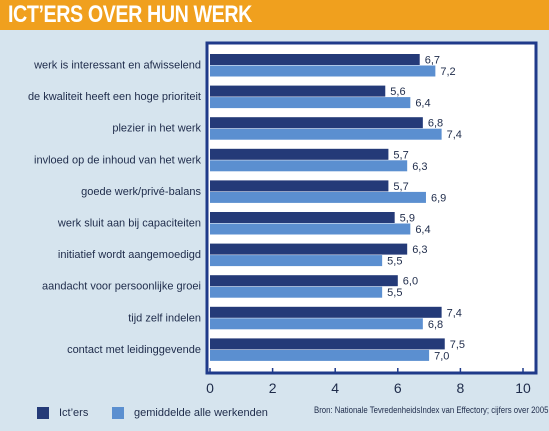 Image resolution: width=549 pixels, height=431 pixels. What do you see at coordinates (274, 15) in the screenshot?
I see `header-bar: ICT’ERS OVER HUN WERK` at bounding box center [274, 15].